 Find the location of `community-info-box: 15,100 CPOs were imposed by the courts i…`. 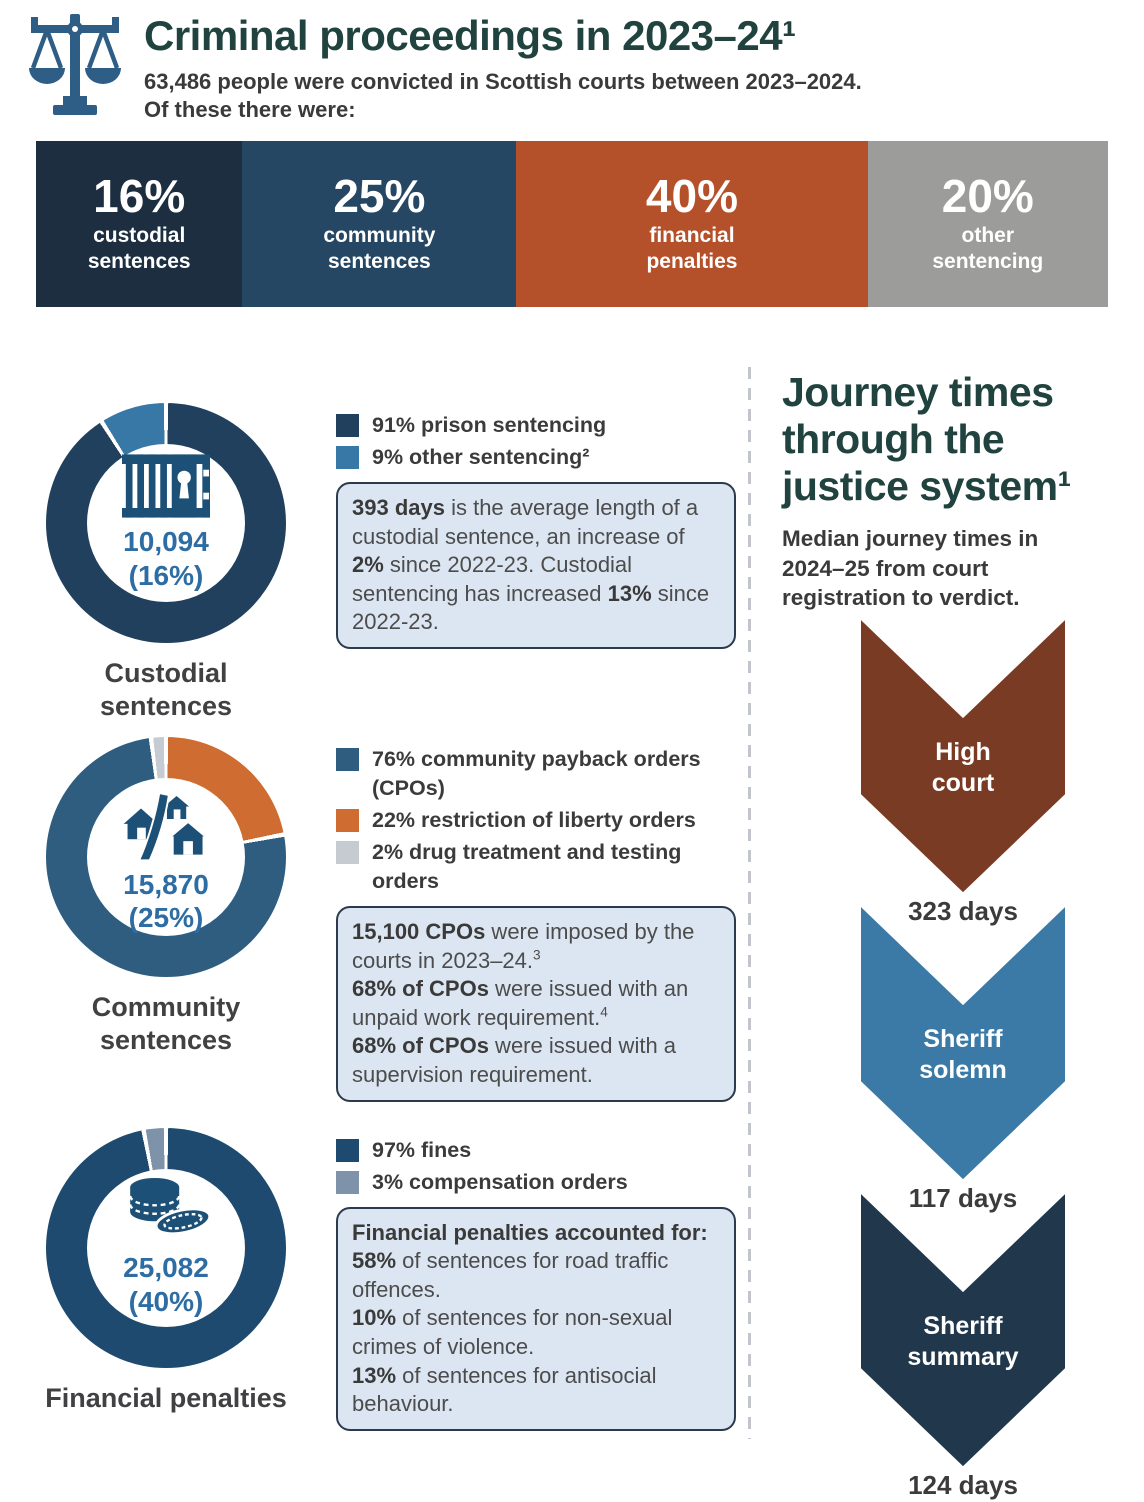

community-info-box: 15,100 CPOs were imposed by the courts i… is located at coordinates (536, 1003).